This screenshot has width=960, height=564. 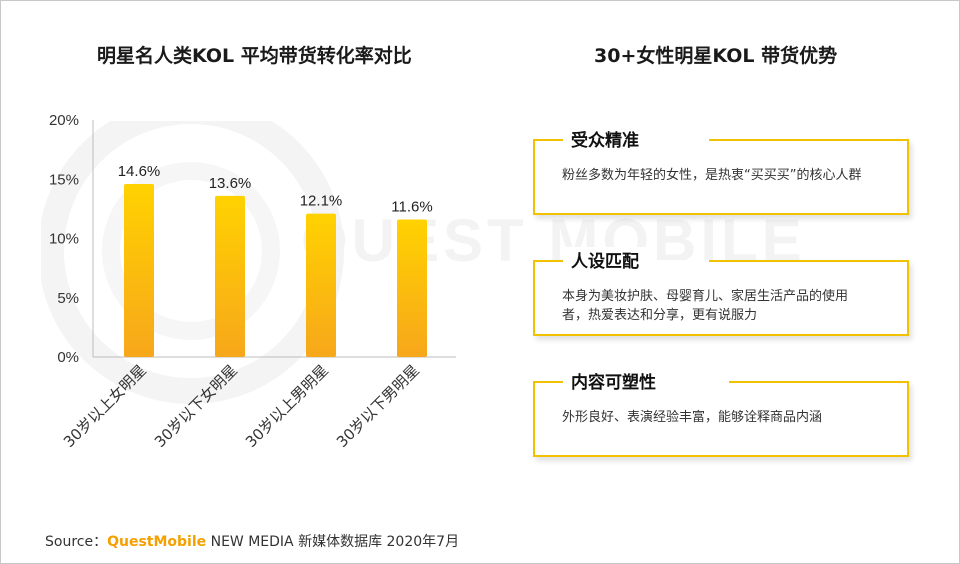 I want to click on source-brand: QuestMobile, so click(x=157, y=542).